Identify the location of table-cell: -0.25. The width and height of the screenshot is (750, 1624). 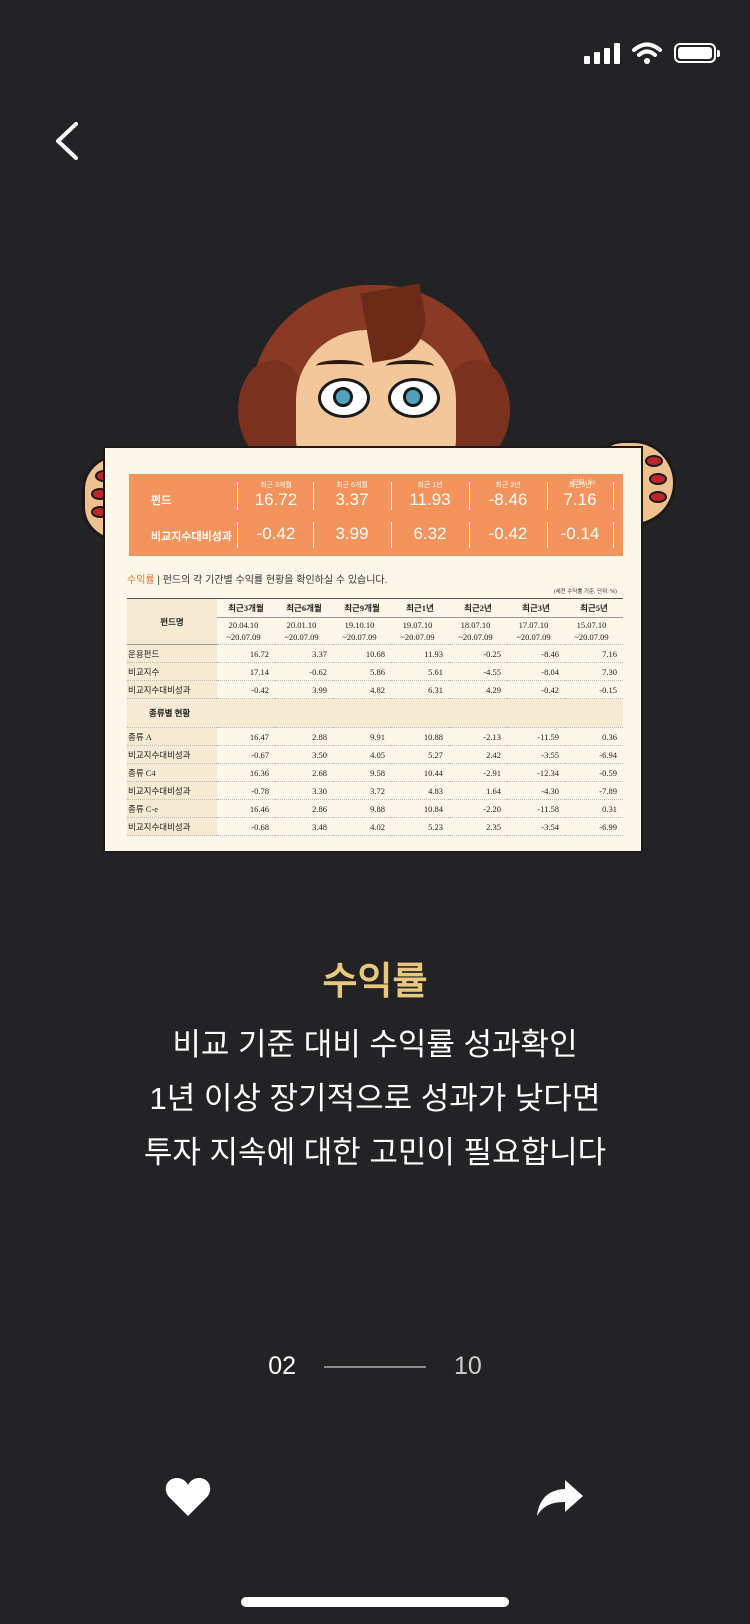
(478, 653).